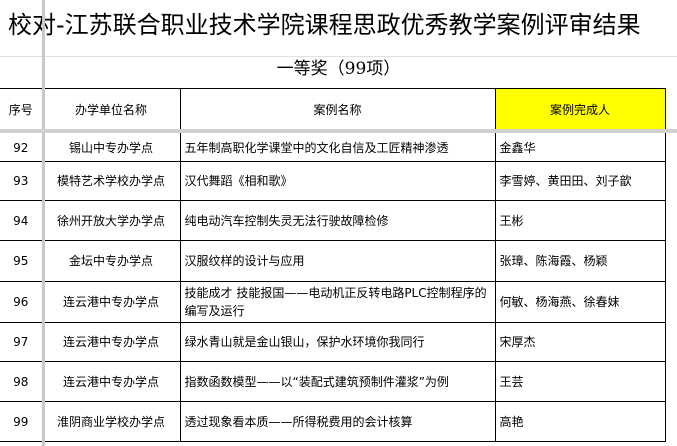 The image size is (677, 446). Describe the element at coordinates (580, 145) in the screenshot. I see `row-people: 金鑫华` at that location.